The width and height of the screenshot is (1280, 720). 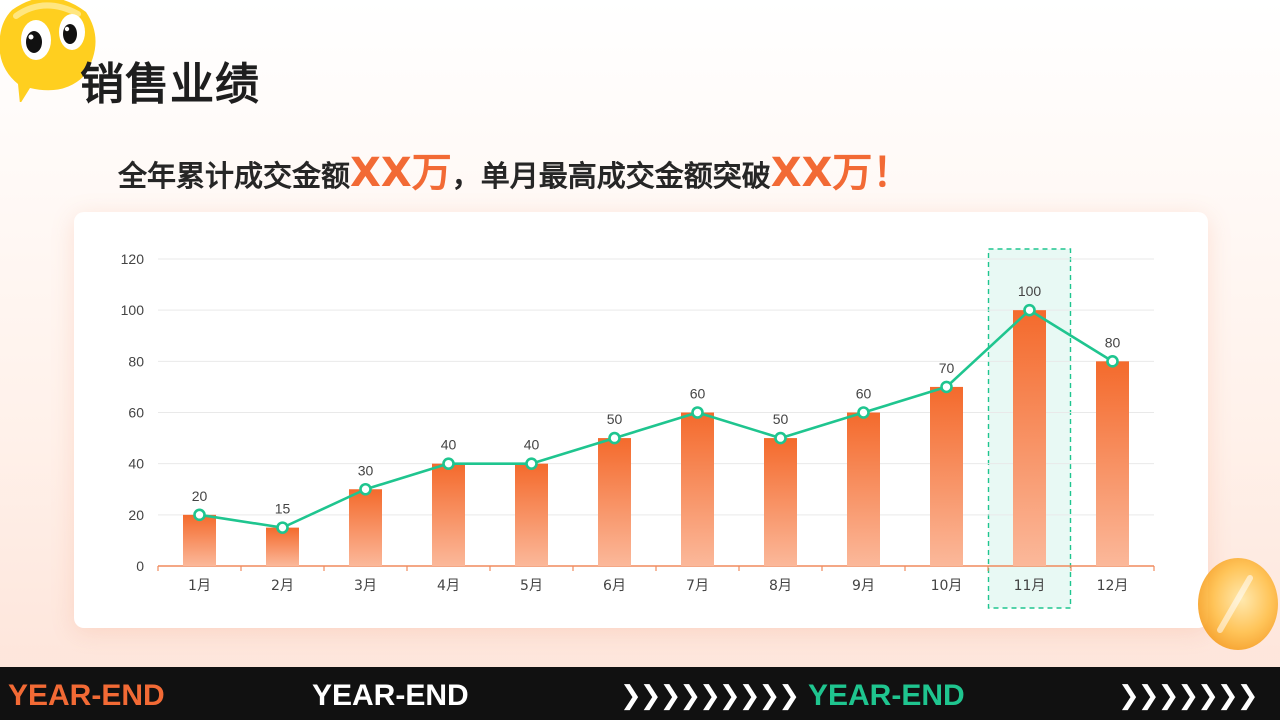 I want to click on bar-7月, so click(x=697, y=489).